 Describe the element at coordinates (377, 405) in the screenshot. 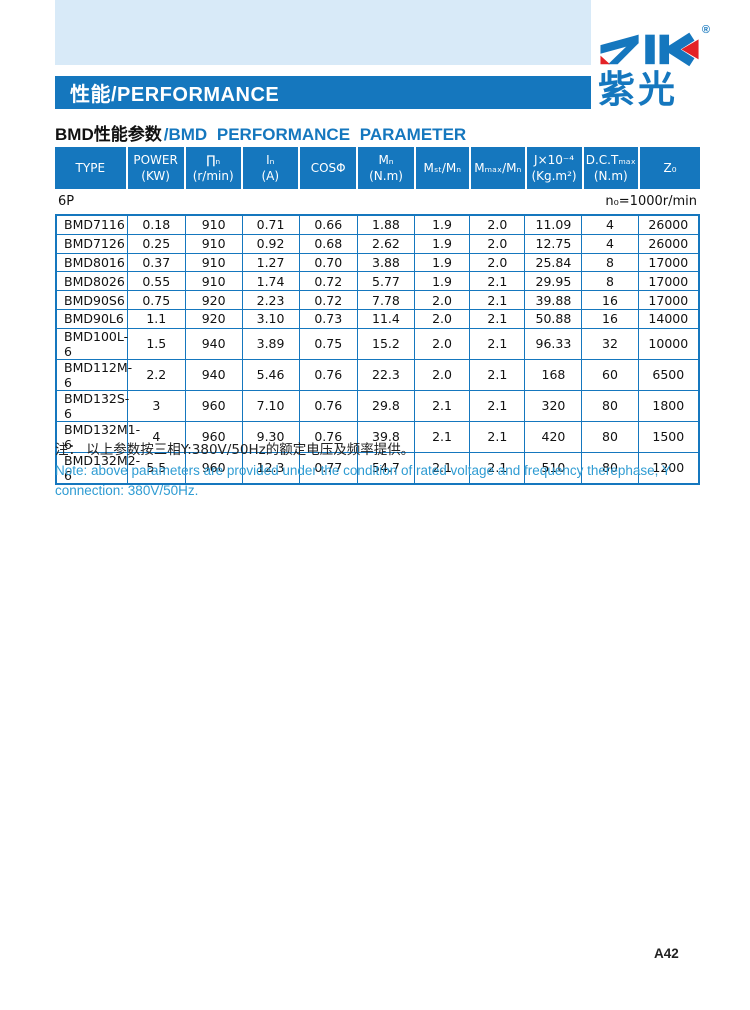

I see `table-row: BMD132S-6 3 960 7.10 0.76 29.8 2.1 2.1 320 80 1800` at that location.